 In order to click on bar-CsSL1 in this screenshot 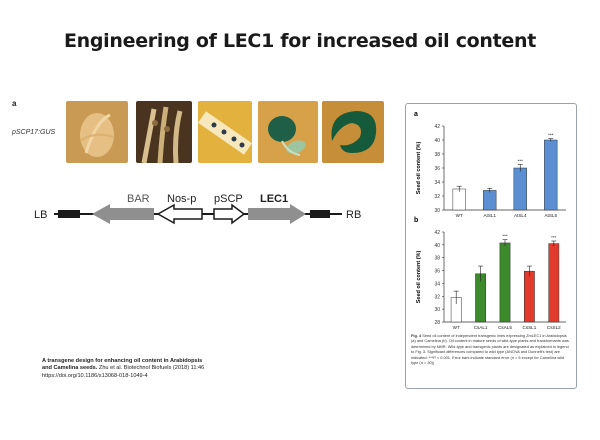, I will do `click(529, 296)`.